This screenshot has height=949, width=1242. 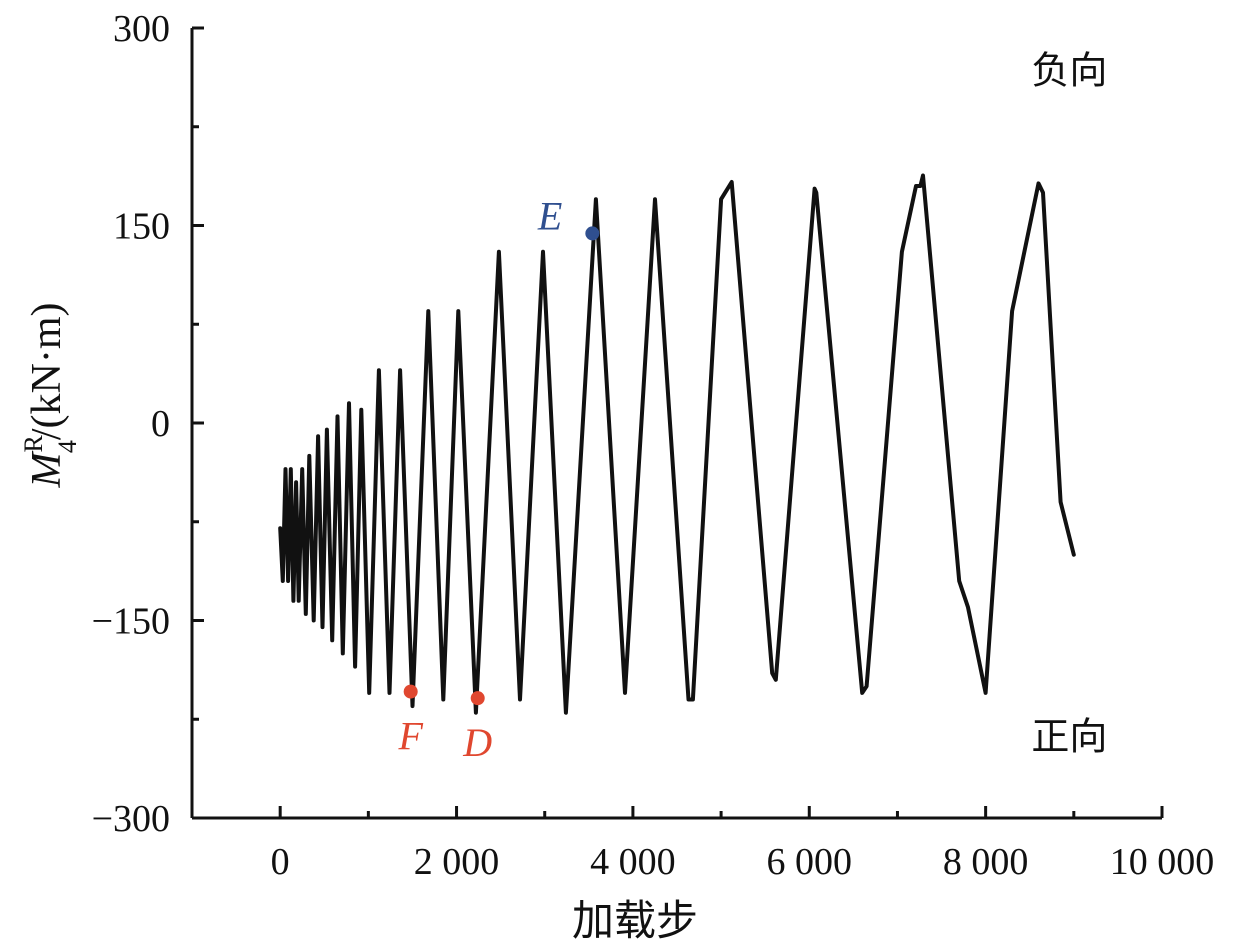 I want to click on y-axis-superscript: R, so click(x=33, y=443).